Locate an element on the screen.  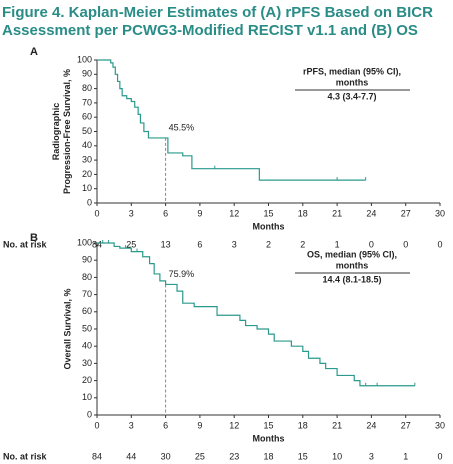
legend-heading: OS, median (95% CI), is located at coordinates (352, 254).